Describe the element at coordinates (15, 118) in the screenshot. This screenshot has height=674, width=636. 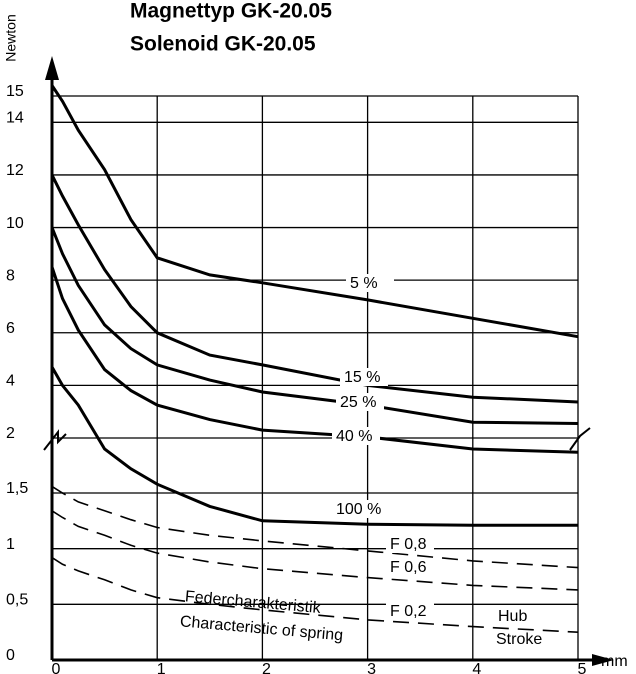
I see `y-tick-label: 14` at that location.